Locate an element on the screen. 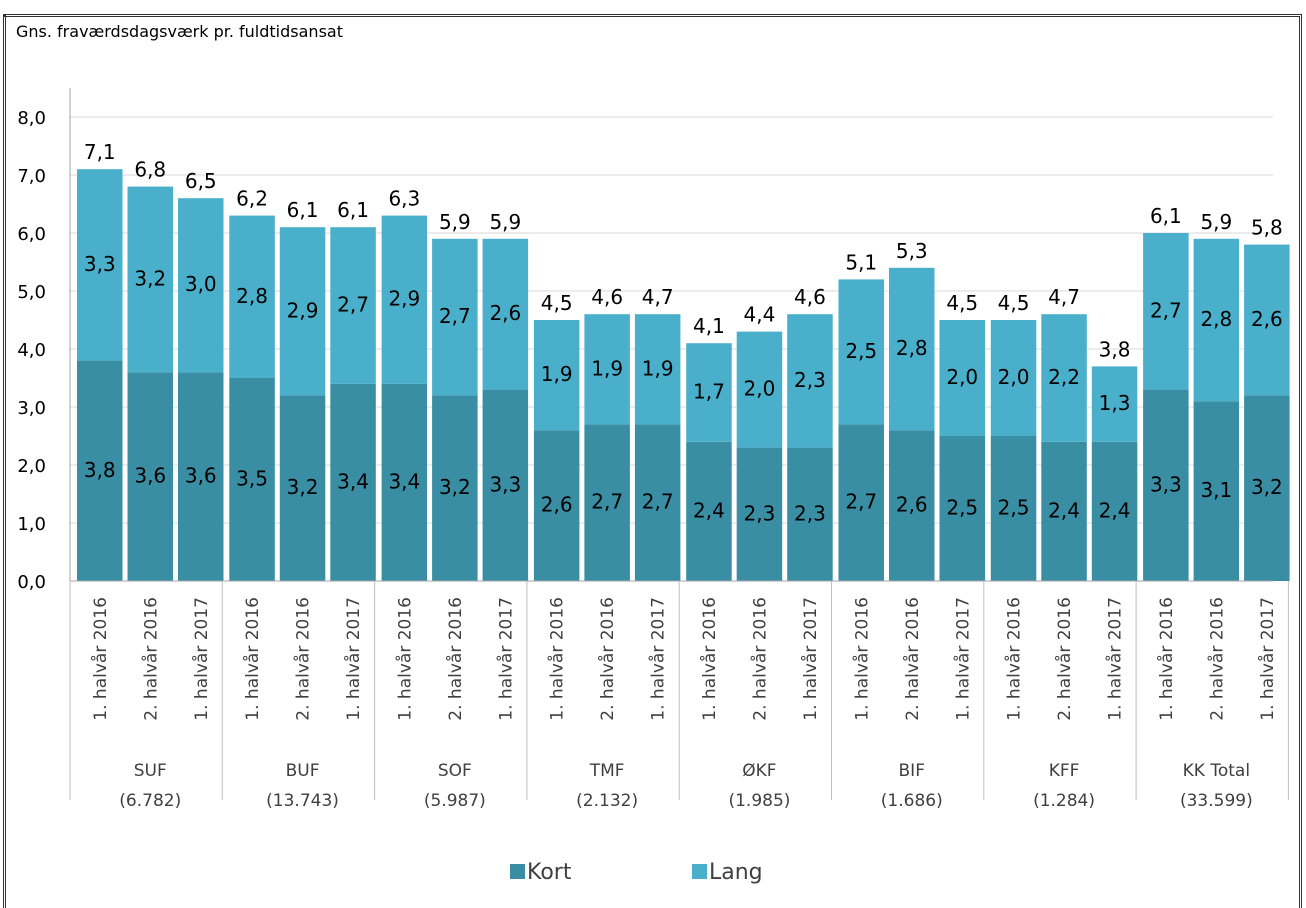  data-label-total: 3,8 is located at coordinates (1115, 349).